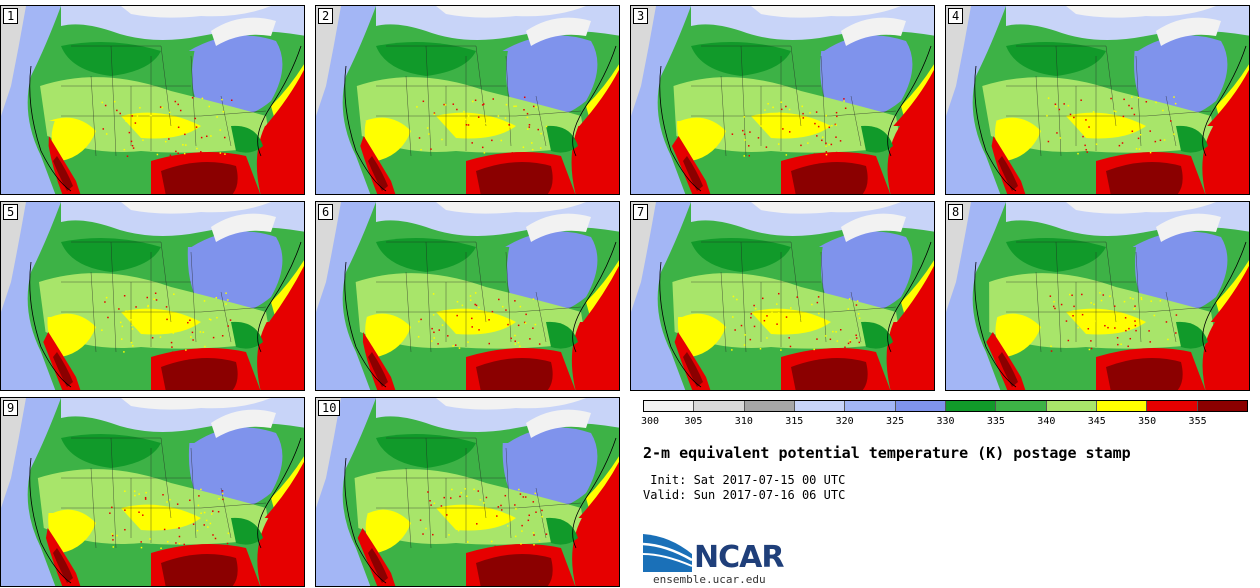 The width and height of the screenshot is (1260, 588). I want to click on panel-label: 10, so click(329, 408).